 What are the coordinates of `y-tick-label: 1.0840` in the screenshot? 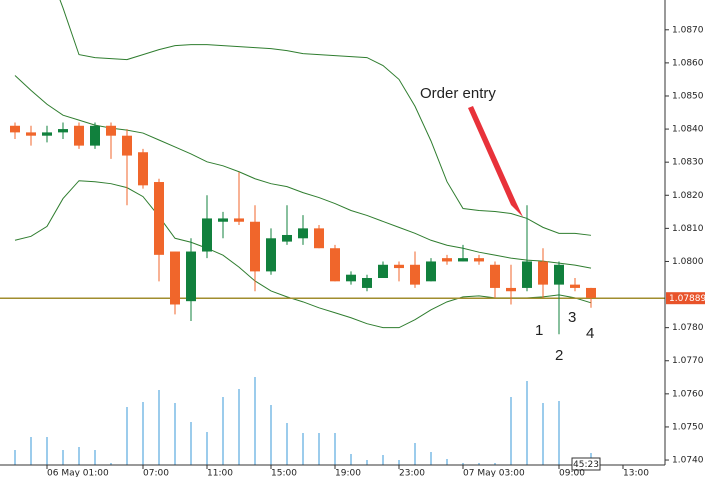 It's located at (688, 130).